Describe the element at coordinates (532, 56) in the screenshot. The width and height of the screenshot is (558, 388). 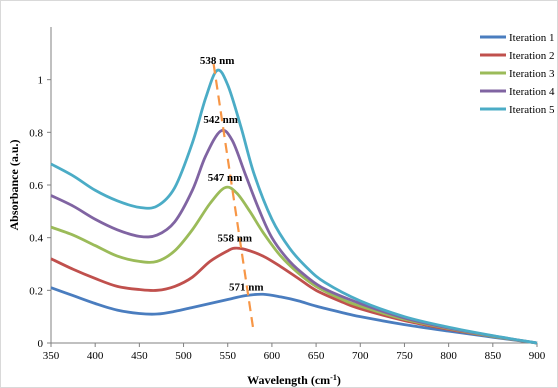
I see `legend-label: Iteration 2` at that location.